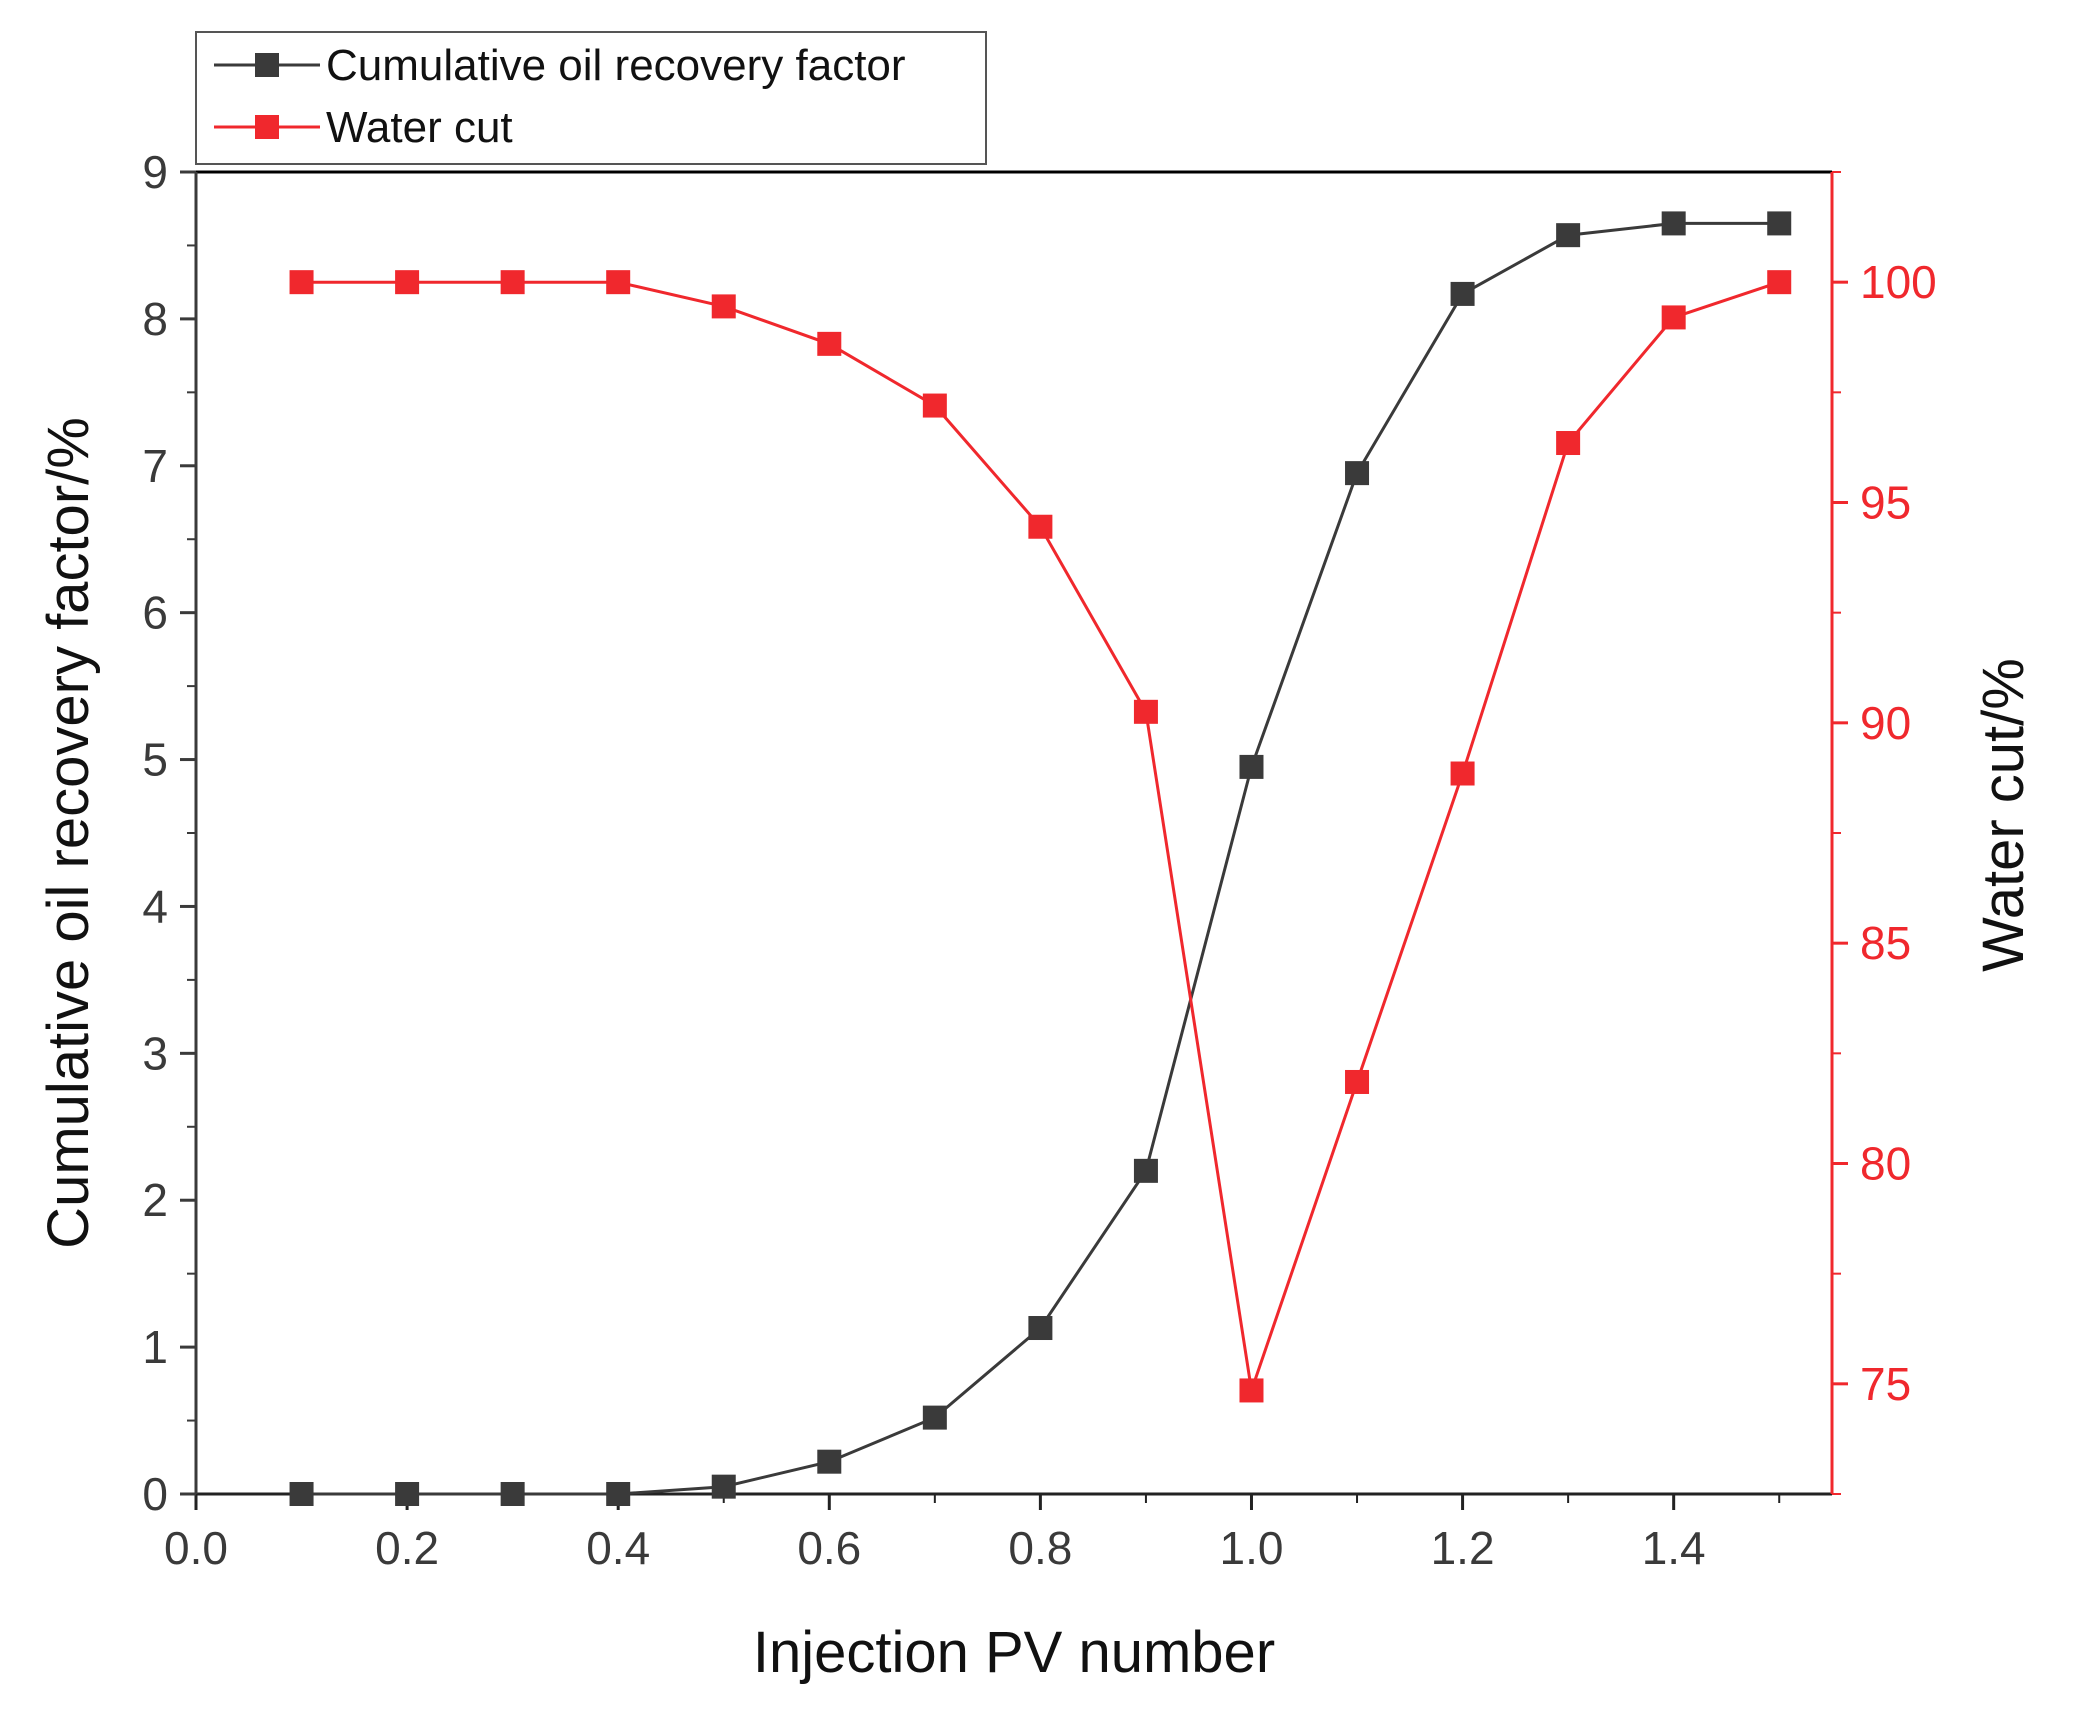 This screenshot has width=2078, height=1715. I want to click on left-axis-ticks: 0 1 2 3 4 5 6 7 8 9, so click(169, 833).